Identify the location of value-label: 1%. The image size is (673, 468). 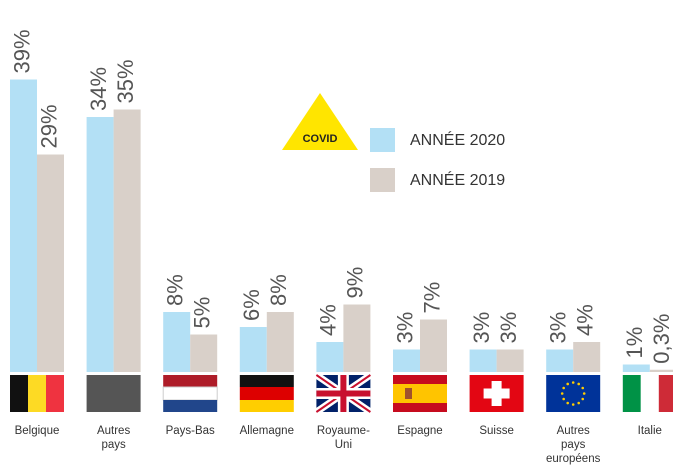
(634, 343).